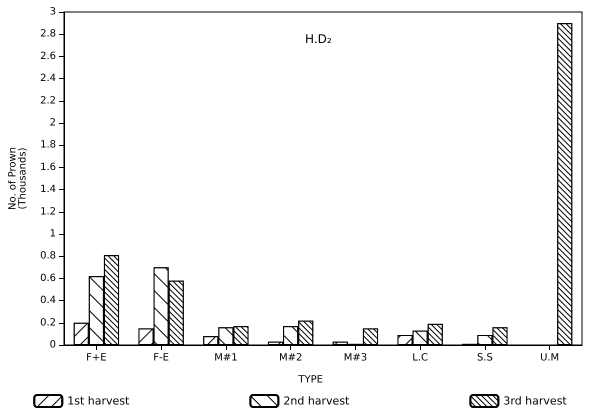 The width and height of the screenshot is (600, 415). I want to click on y-tick-label: 1.6, so click(48, 167).